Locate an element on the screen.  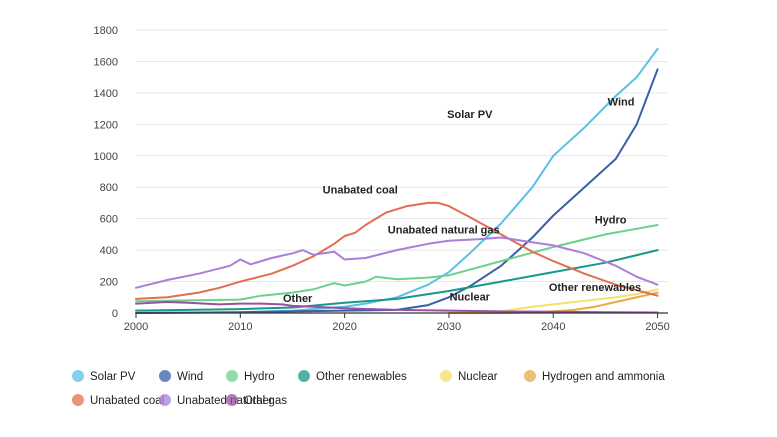
legend-item-hydrogen-and-ammonia: Hydrogen and ammonia is located at coordinates (594, 376).